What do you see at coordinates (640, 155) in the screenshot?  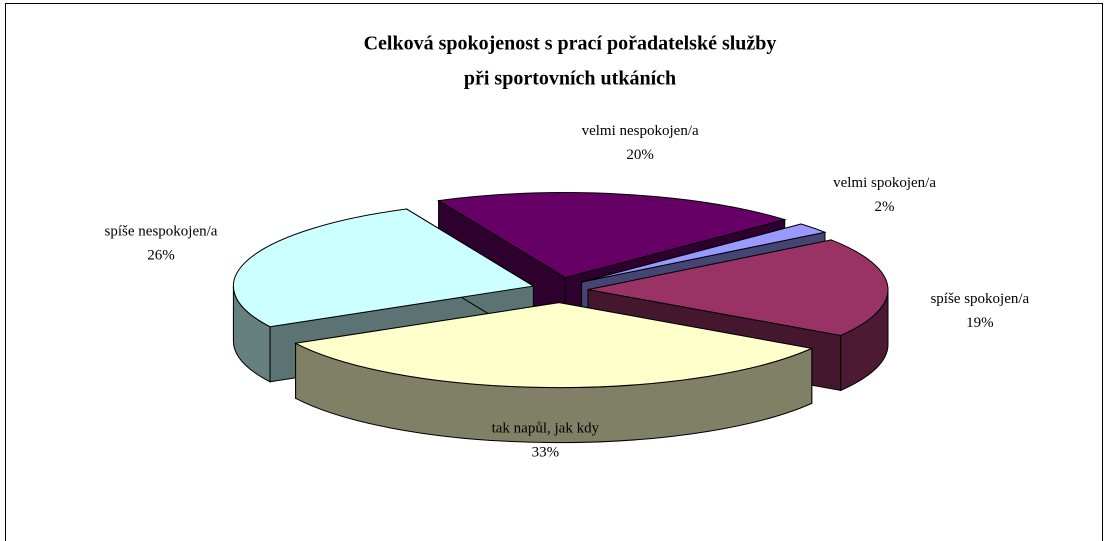 I see `slice-value-label: 20%` at bounding box center [640, 155].